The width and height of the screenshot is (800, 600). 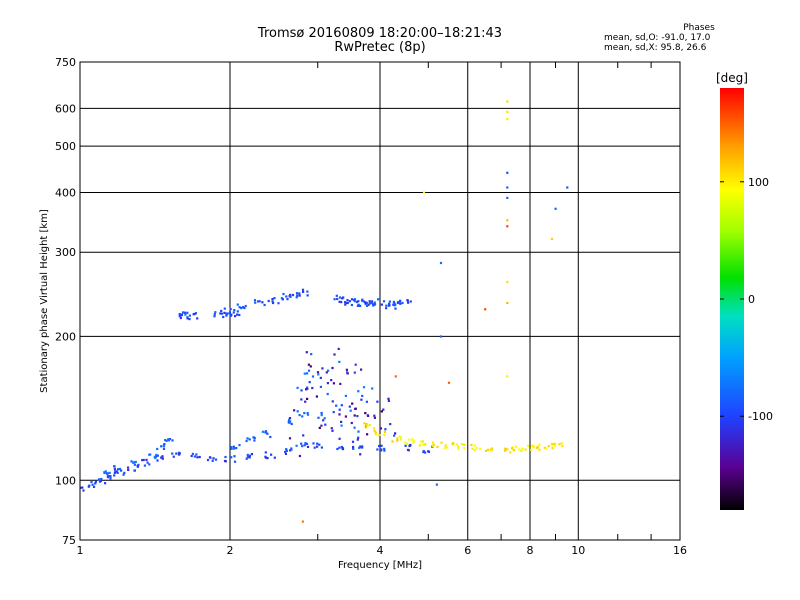 What do you see at coordinates (530, 550) in the screenshot?
I see `x-tick-label: 8` at bounding box center [530, 550].